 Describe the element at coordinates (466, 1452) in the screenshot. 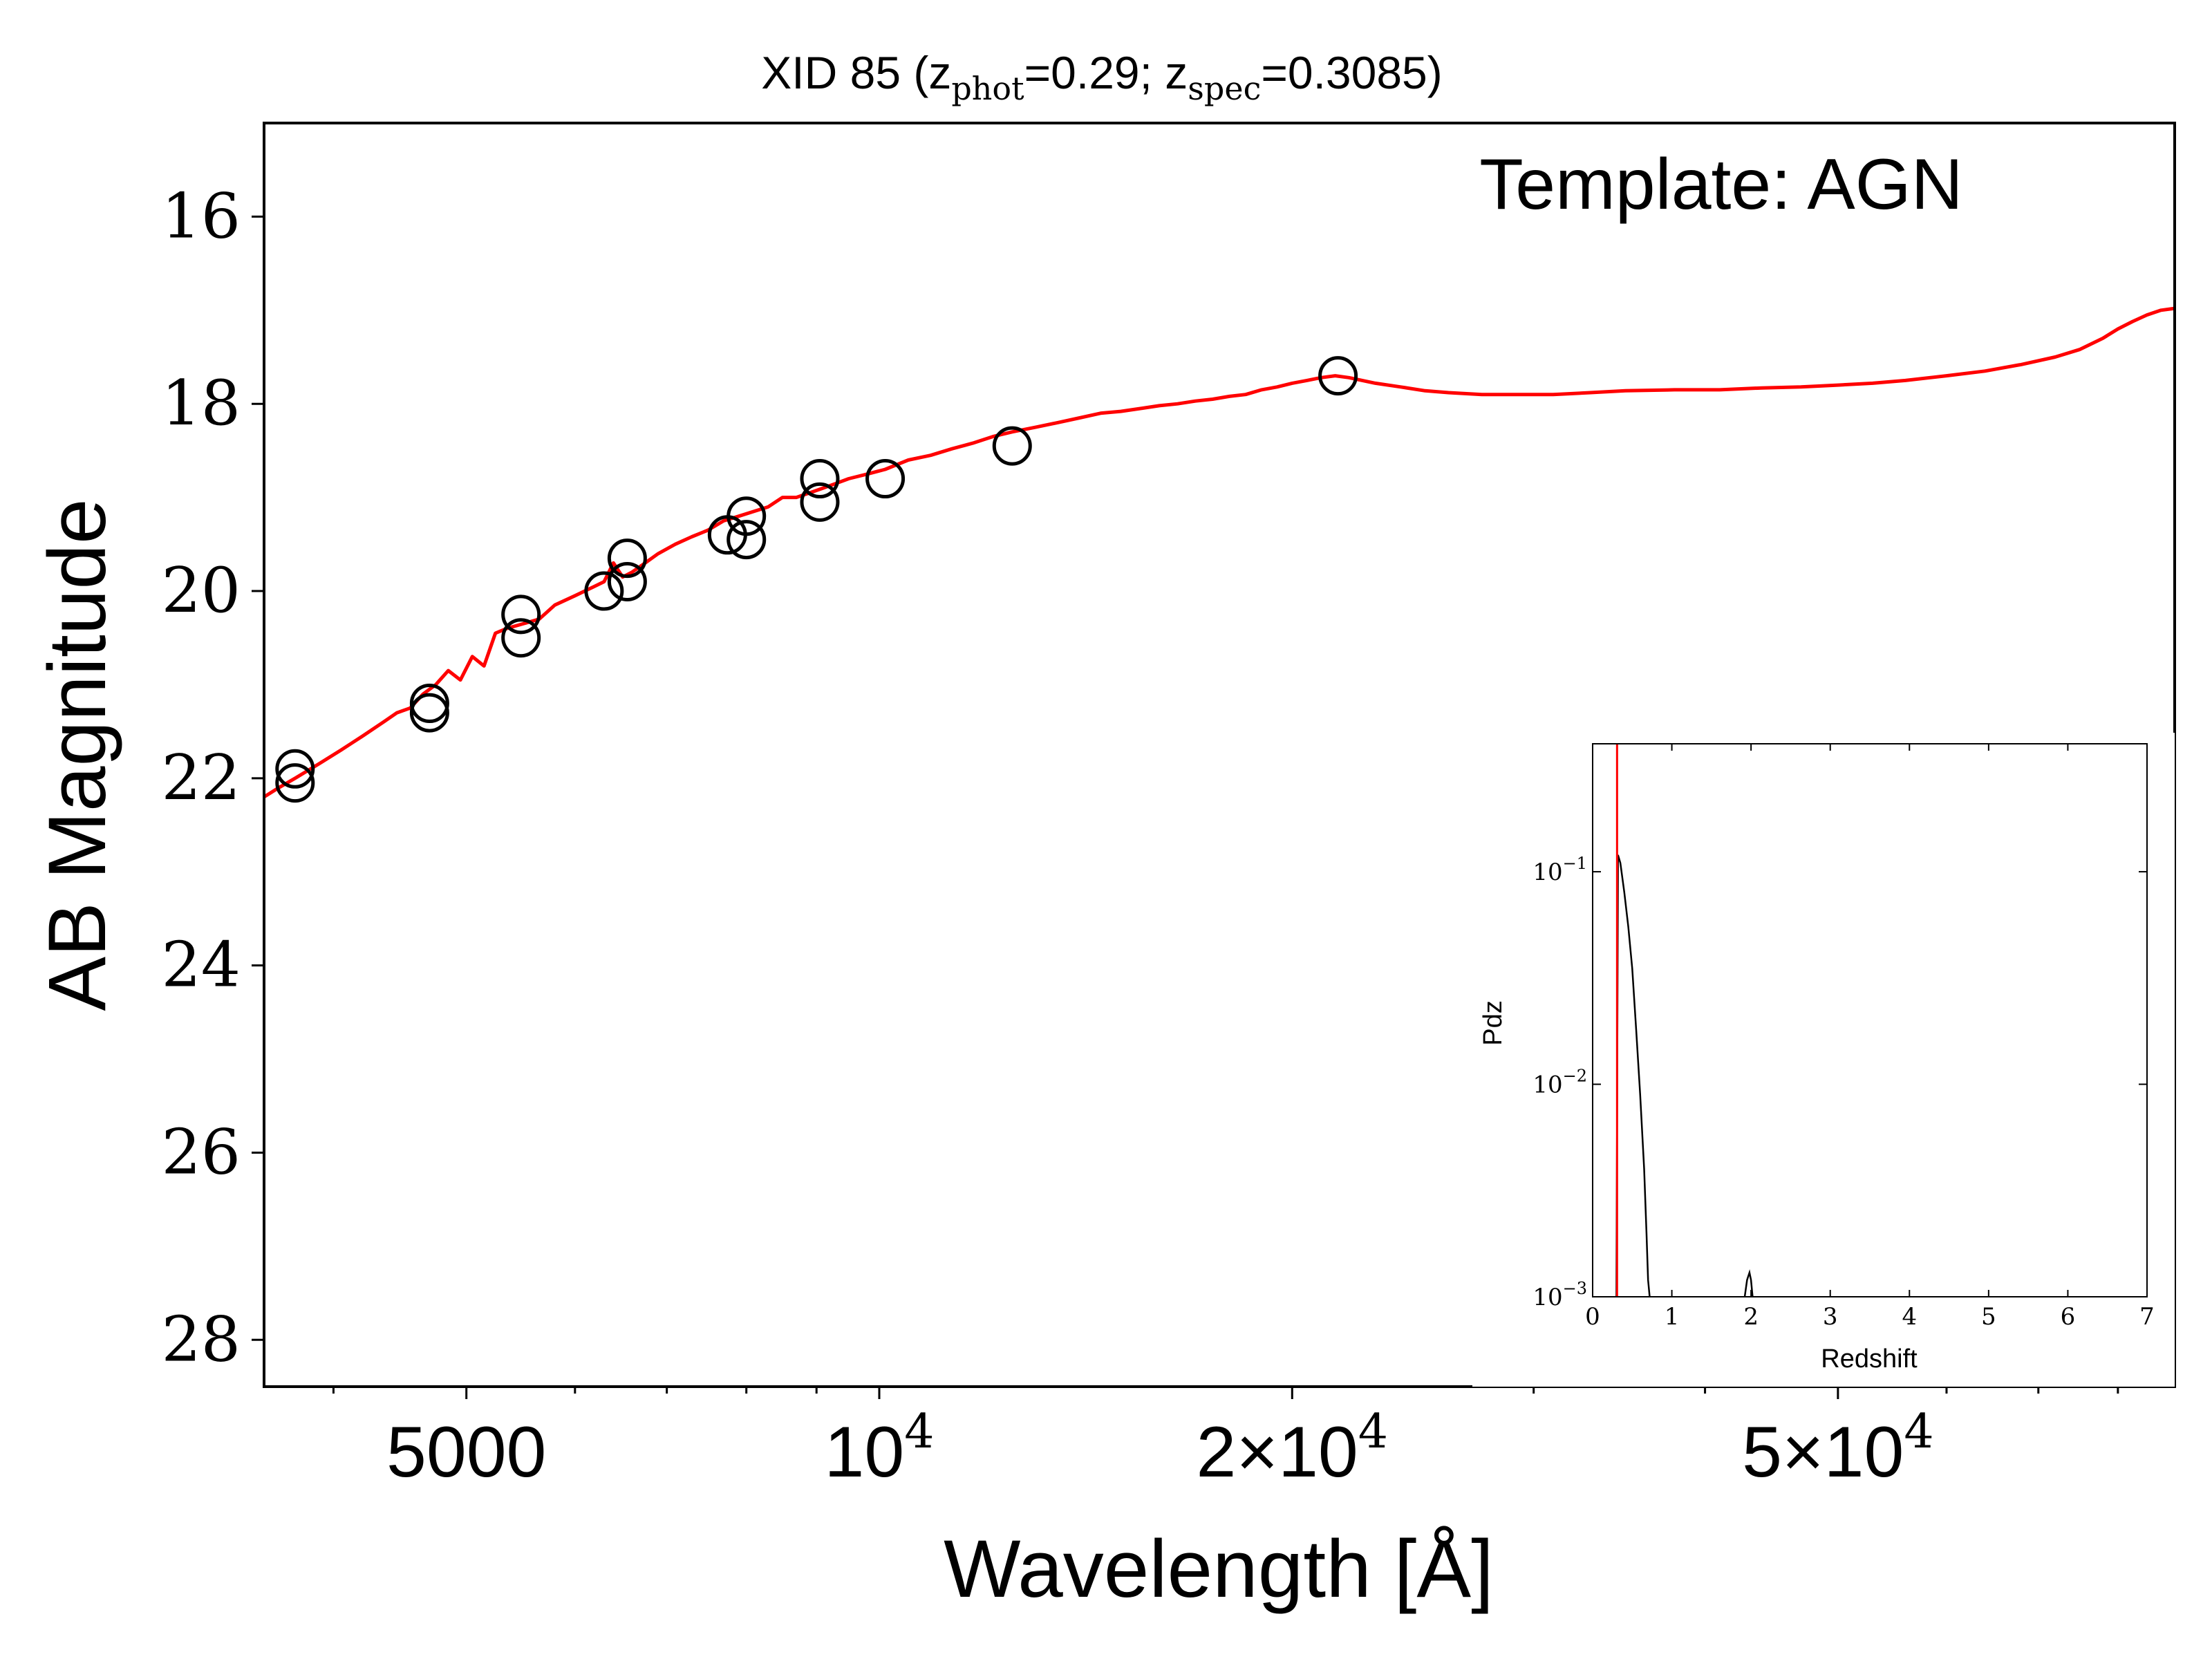

I see `x-tick-label: 5000` at that location.